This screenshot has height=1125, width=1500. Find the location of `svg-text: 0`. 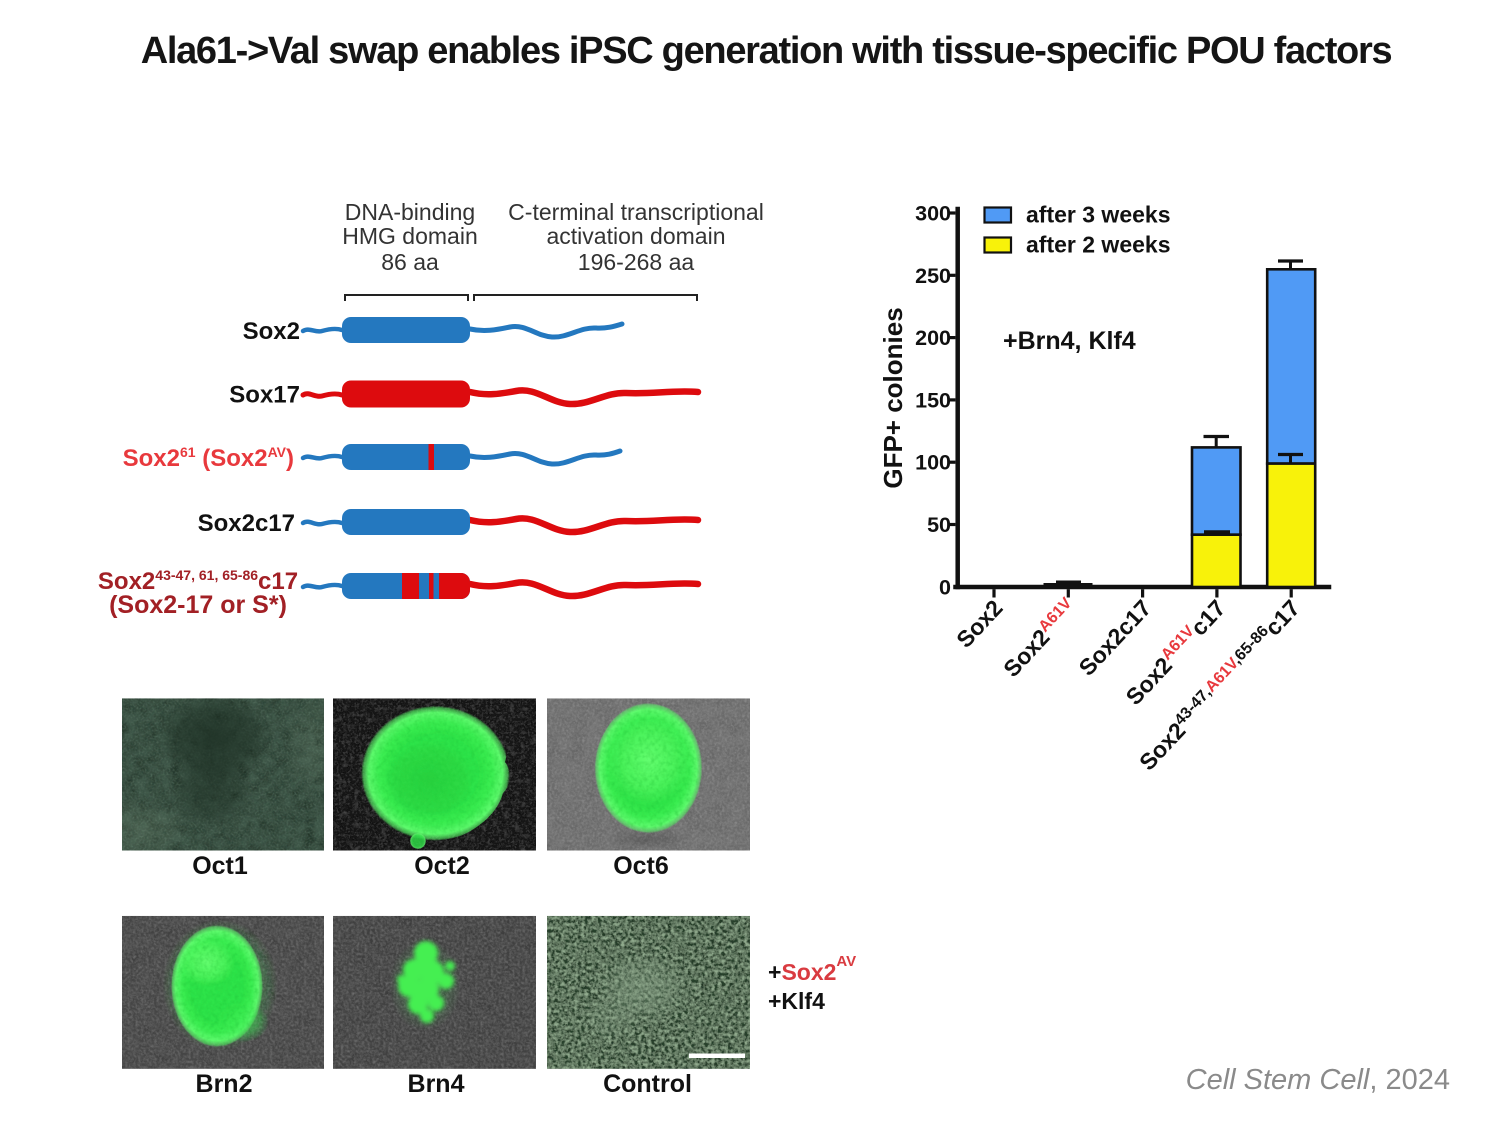

svg-text: 0 is located at coordinates (945, 587).